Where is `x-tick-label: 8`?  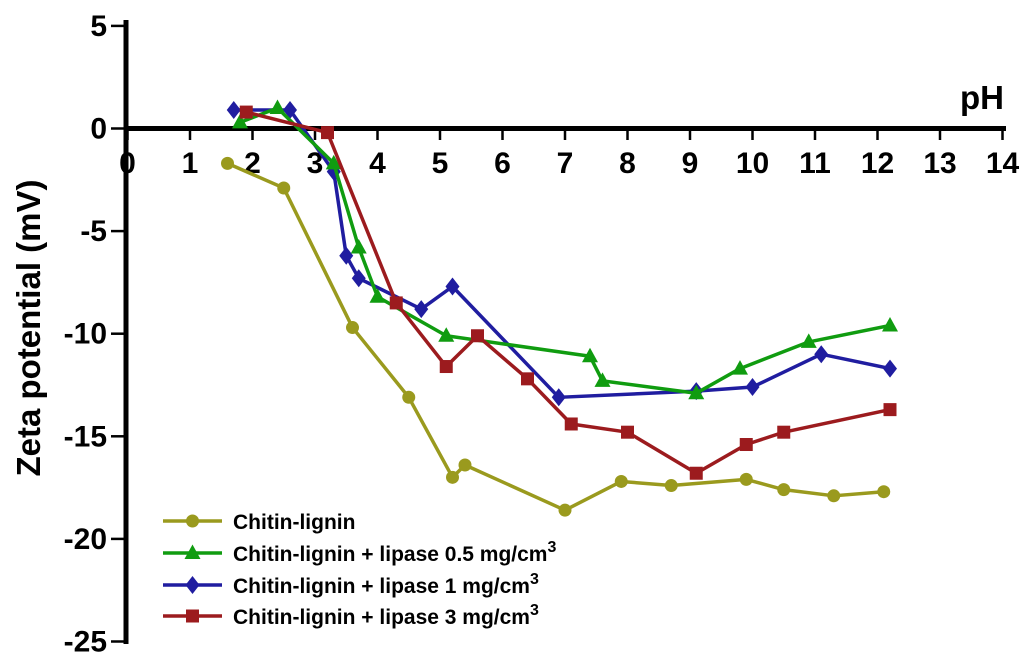 x-tick-label: 8 is located at coordinates (627, 163).